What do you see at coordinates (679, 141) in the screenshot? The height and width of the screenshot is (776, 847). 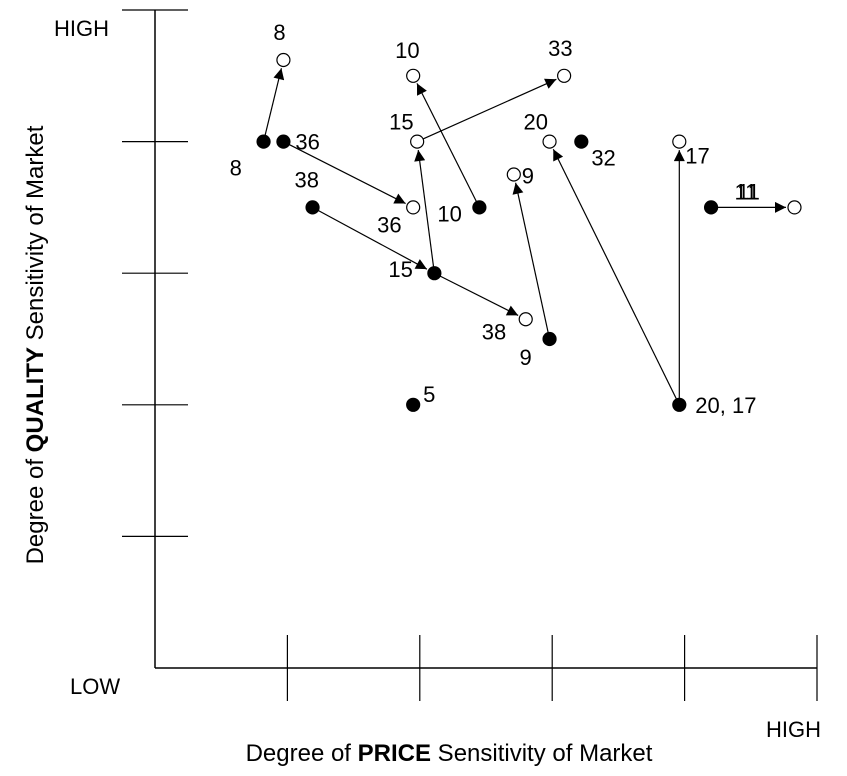 I see `open-point-o17` at bounding box center [679, 141].